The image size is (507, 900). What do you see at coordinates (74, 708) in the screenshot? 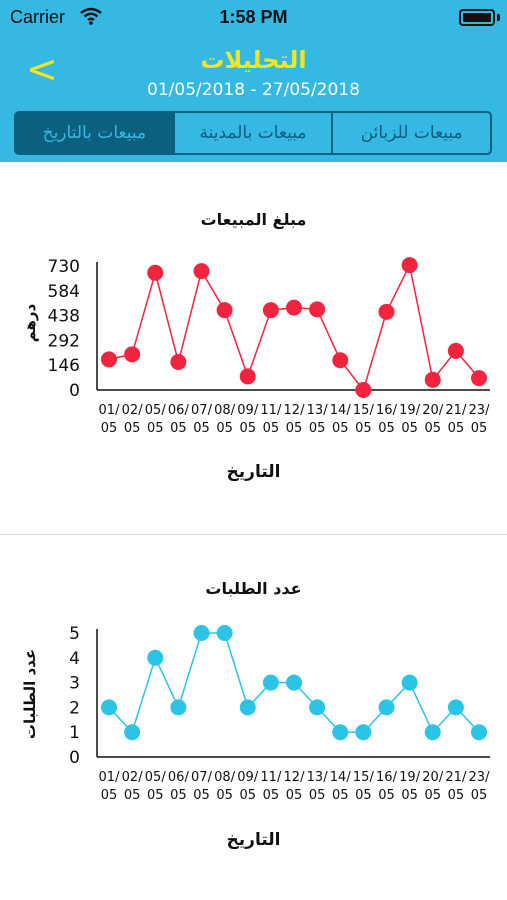
I see `orders-y-tick-label: 2` at bounding box center [74, 708].